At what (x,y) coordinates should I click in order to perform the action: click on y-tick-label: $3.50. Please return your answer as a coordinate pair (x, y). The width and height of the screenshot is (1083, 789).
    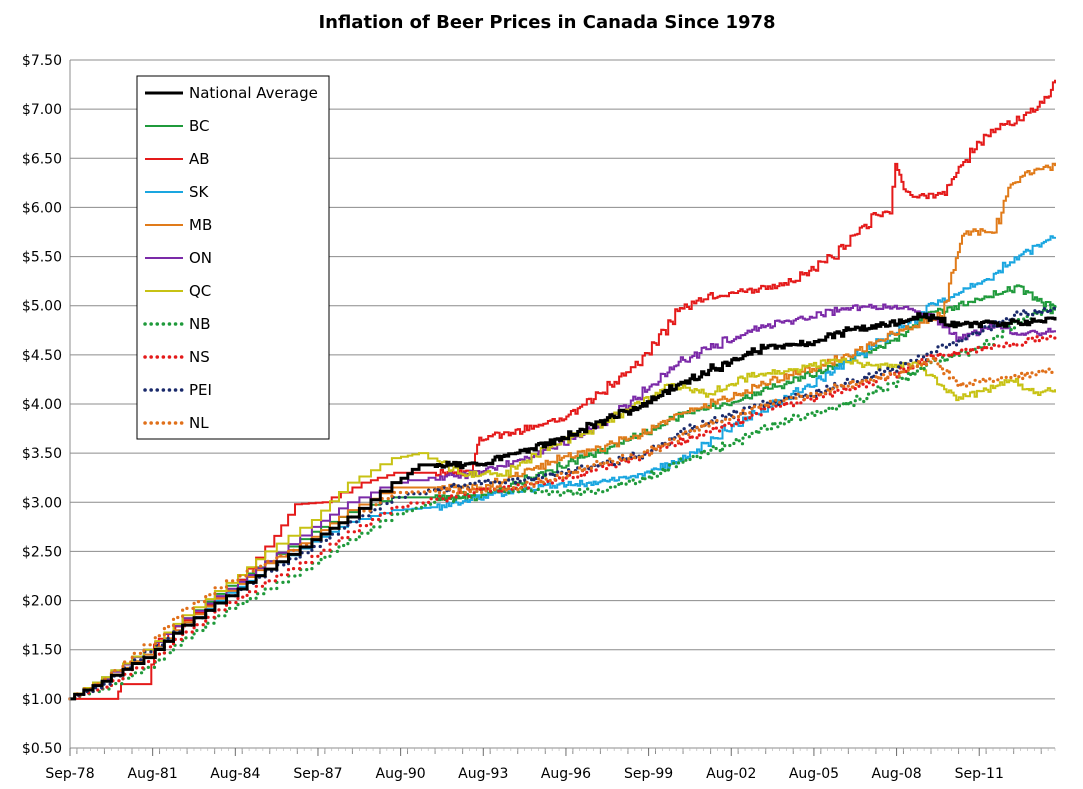
    Looking at the image, I should click on (42, 454).